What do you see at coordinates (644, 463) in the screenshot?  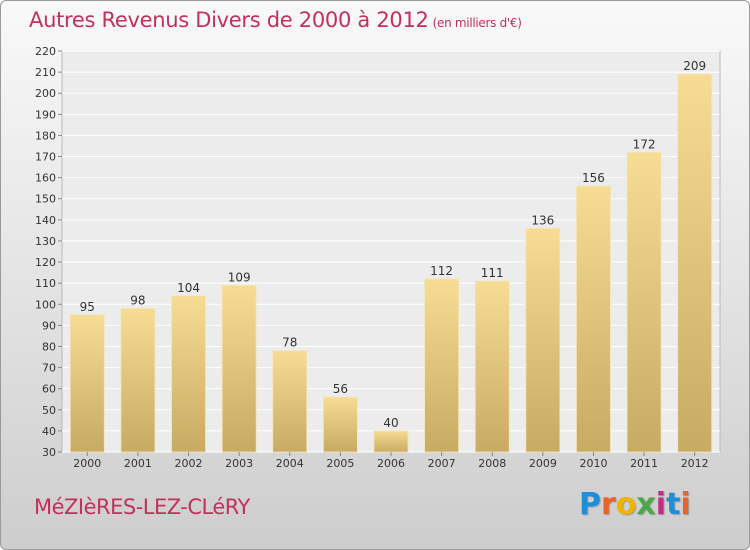 I see `x-tick-label-2011: 2011` at bounding box center [644, 463].